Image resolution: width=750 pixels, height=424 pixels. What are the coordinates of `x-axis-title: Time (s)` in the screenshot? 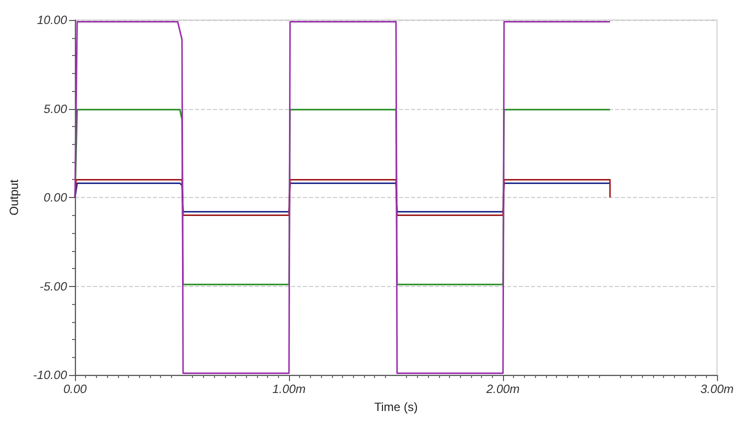 It's located at (396, 407).